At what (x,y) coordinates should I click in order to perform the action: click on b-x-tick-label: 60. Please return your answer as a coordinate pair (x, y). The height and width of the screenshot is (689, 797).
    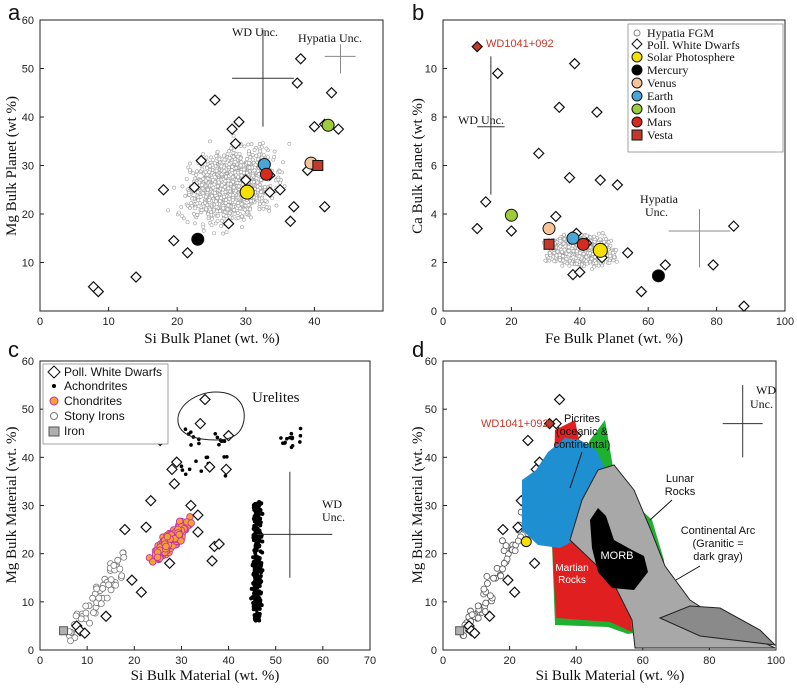
    Looking at the image, I should click on (648, 322).